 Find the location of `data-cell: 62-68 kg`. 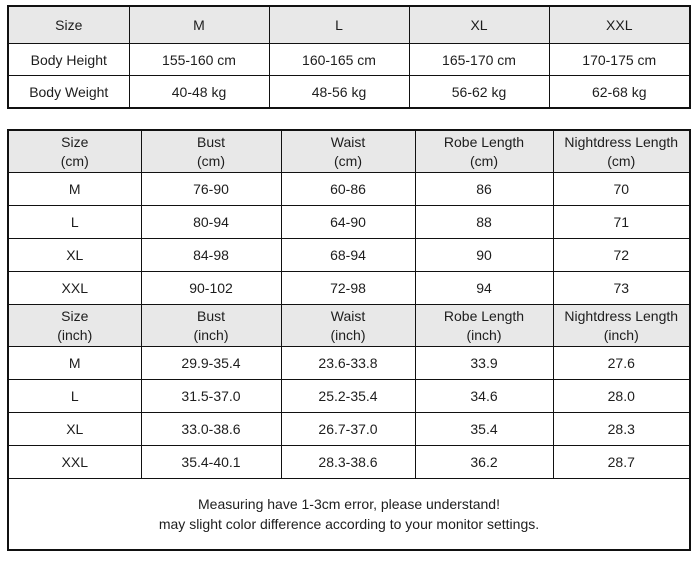

data-cell: 62-68 kg is located at coordinates (619, 92).